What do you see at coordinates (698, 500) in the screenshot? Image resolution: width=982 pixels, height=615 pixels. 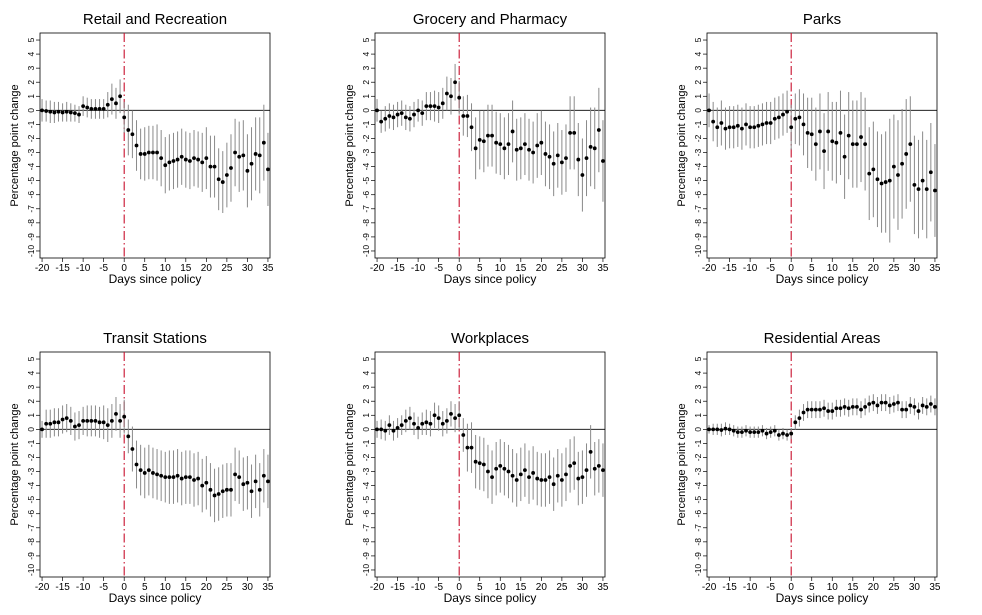 I see `y-tick-label: -5` at bounding box center [698, 500].